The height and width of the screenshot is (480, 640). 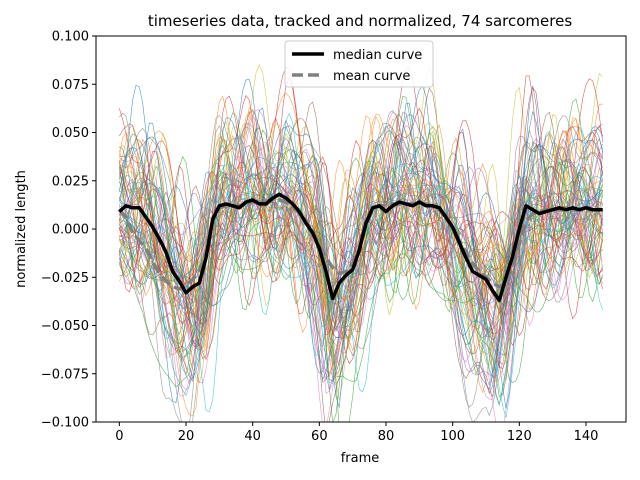 I want to click on x-tick-label: 20, so click(x=186, y=436).